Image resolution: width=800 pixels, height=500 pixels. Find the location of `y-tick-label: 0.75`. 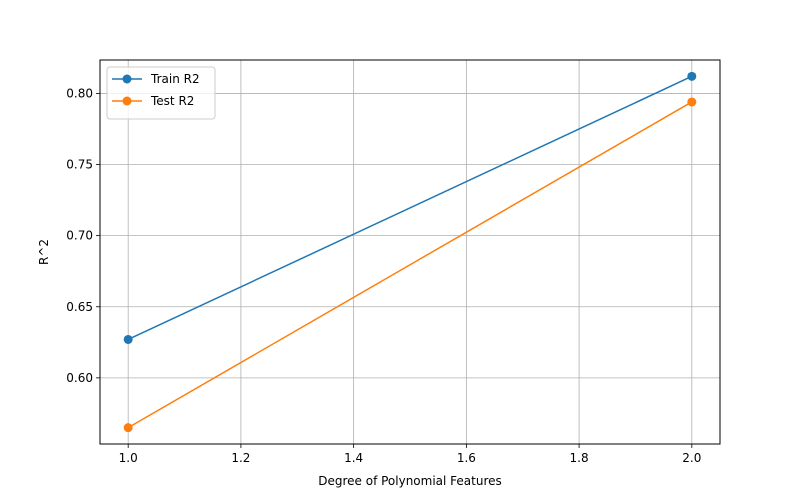

y-tick-label: 0.75 is located at coordinates (79, 165).